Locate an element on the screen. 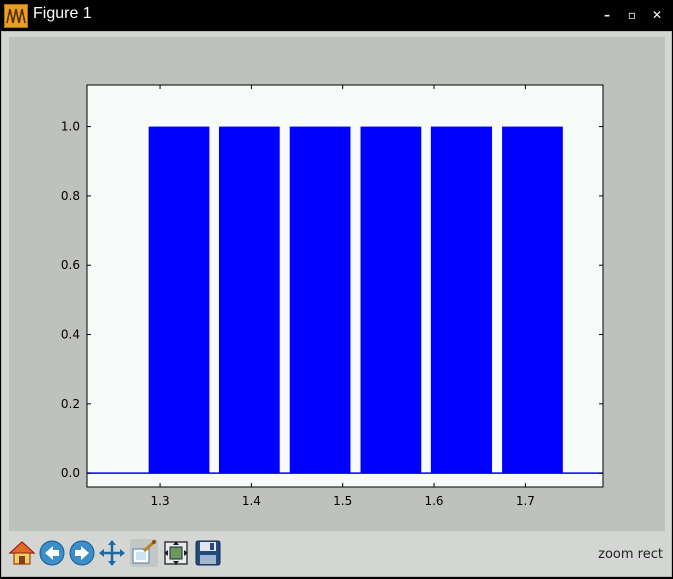 The height and width of the screenshot is (579, 673). zoom-button is located at coordinates (144, 553).